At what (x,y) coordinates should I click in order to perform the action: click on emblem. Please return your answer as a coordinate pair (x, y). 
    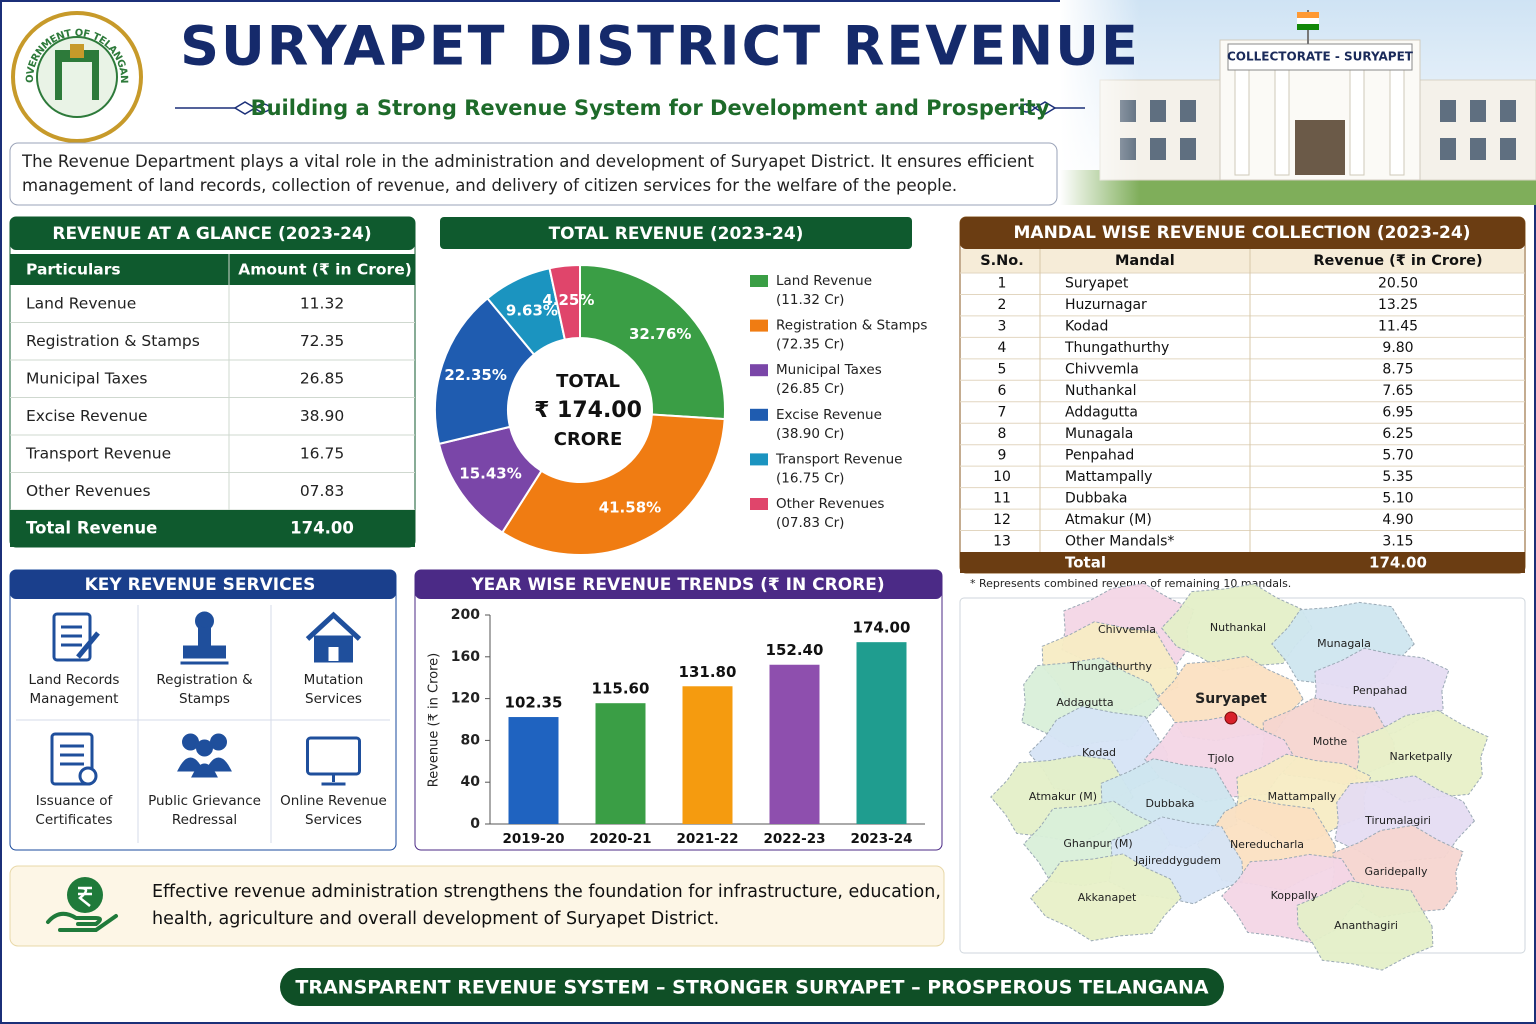
    Looking at the image, I should click on (77, 77).